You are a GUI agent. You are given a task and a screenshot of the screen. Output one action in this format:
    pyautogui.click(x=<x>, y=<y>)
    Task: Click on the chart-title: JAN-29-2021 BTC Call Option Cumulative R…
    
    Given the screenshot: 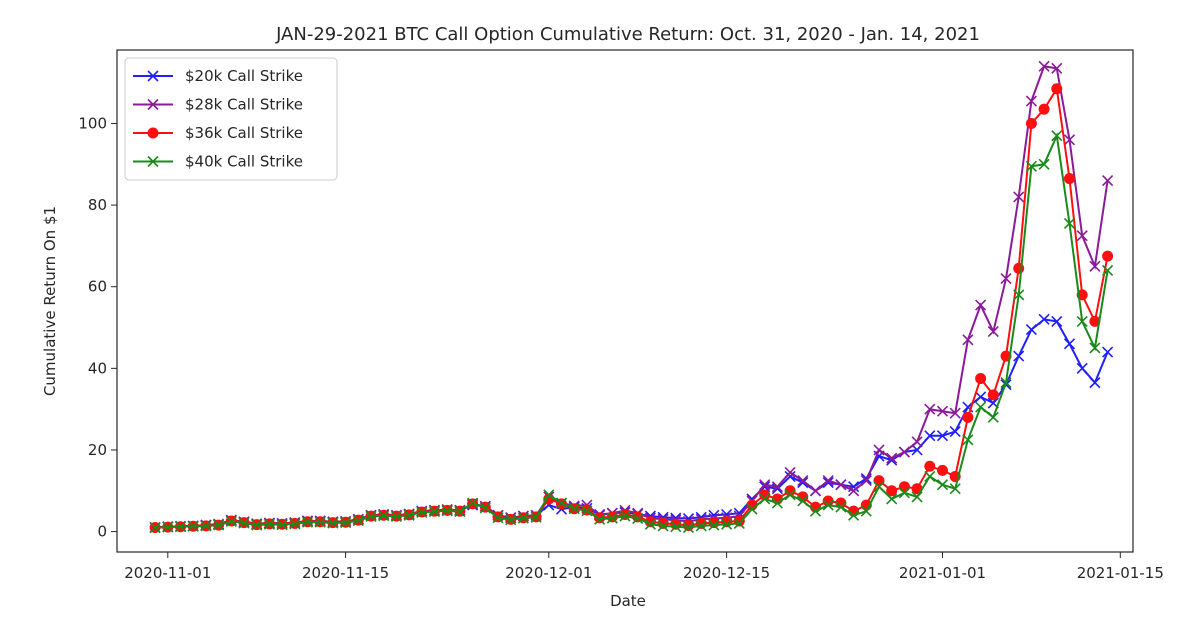 What is the action you would take?
    pyautogui.click(x=627, y=34)
    